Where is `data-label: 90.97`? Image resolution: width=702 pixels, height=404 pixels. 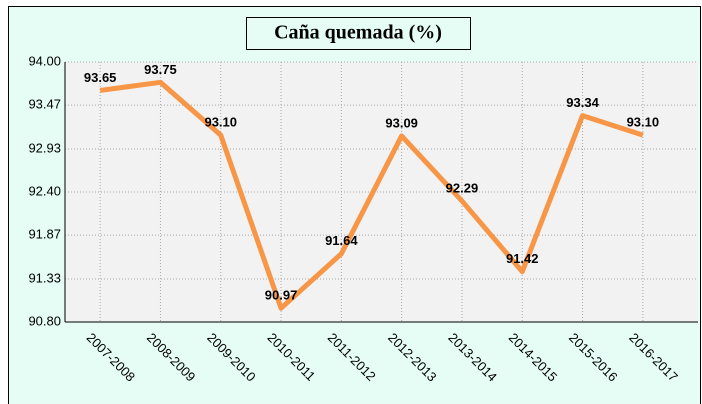
data-label: 90.97 is located at coordinates (281, 295).